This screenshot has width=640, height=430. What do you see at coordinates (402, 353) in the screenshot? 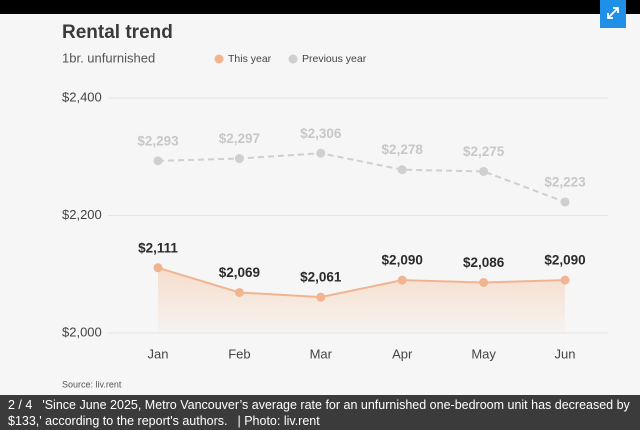
I see `x-tick-label: Apr` at bounding box center [402, 353].